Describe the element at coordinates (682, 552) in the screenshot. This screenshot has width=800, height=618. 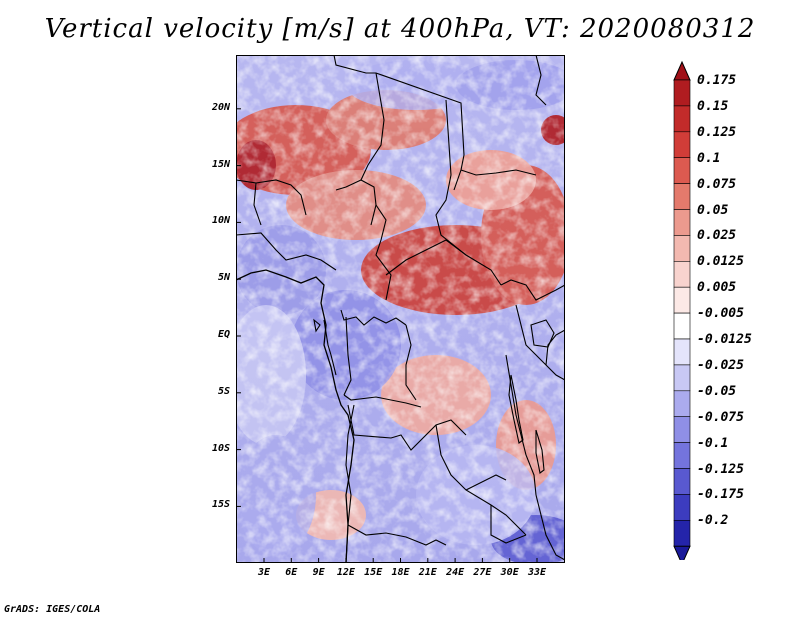
I see `colorbar-bottom-arrow` at that location.